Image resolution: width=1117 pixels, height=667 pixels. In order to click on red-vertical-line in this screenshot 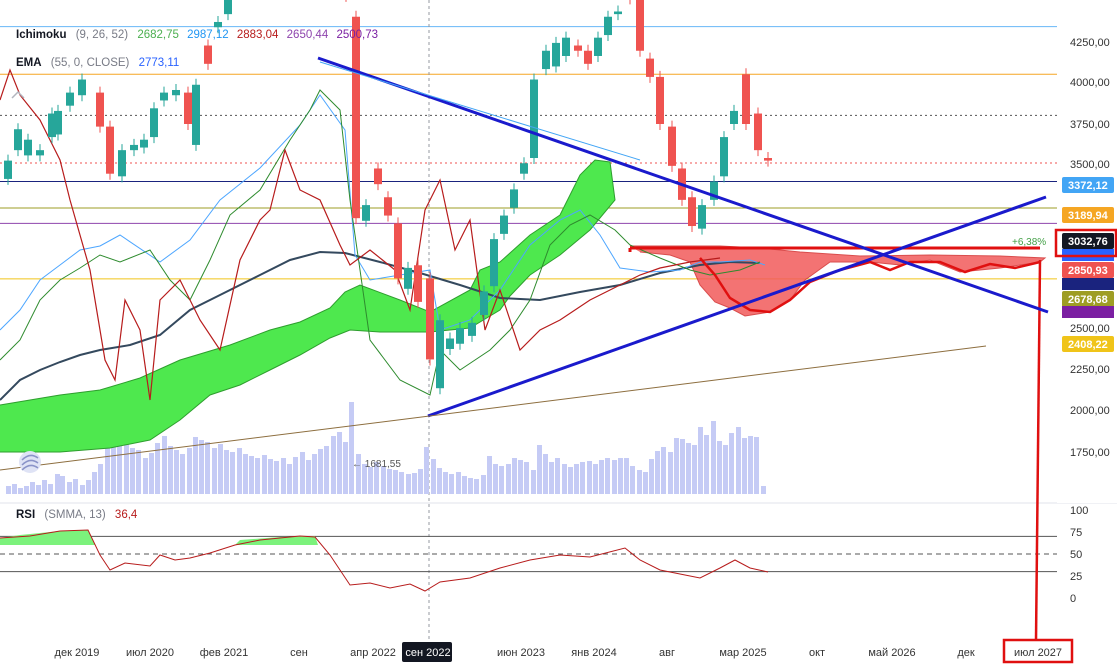, I will do `click(1038, 450)`.